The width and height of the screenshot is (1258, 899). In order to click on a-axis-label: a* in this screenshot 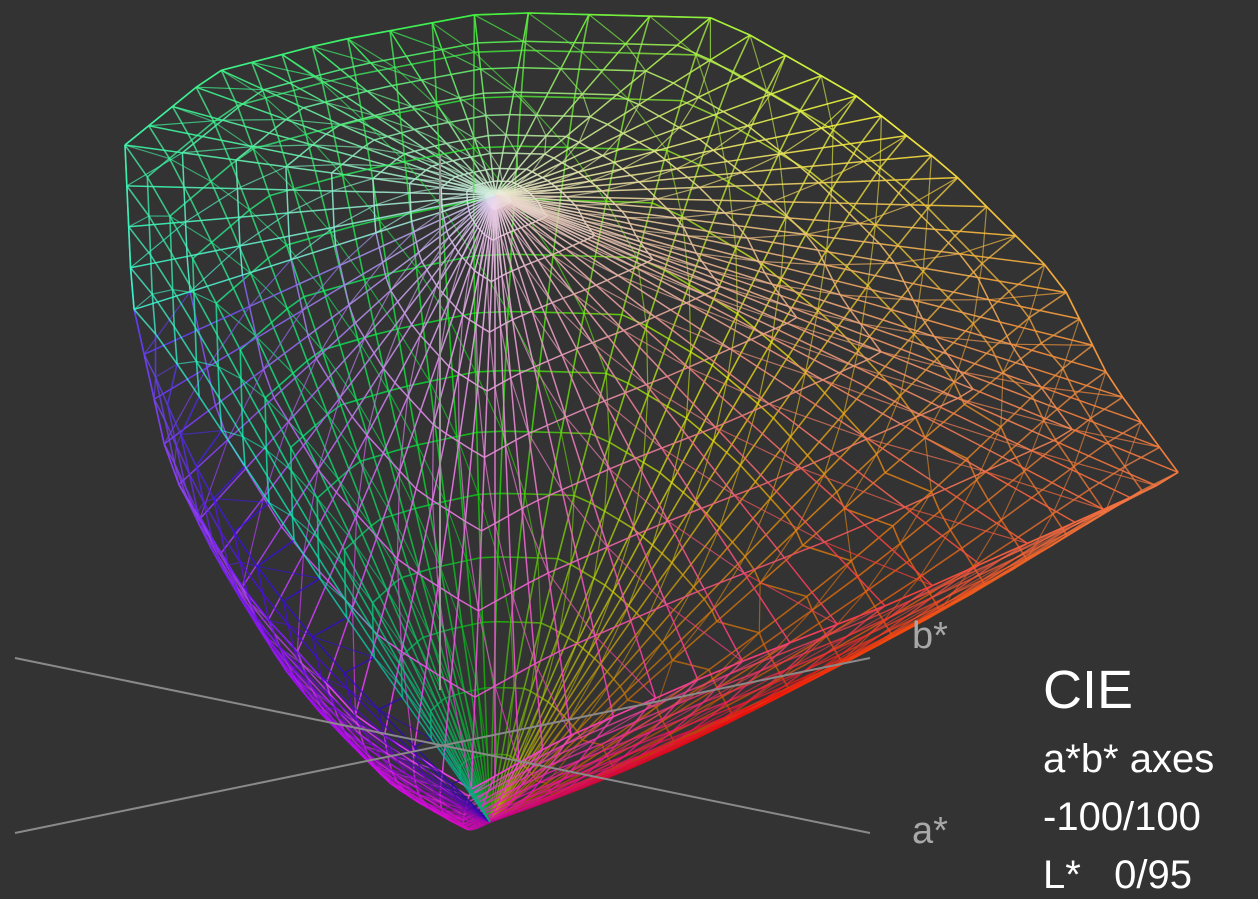, I will do `click(930, 831)`.